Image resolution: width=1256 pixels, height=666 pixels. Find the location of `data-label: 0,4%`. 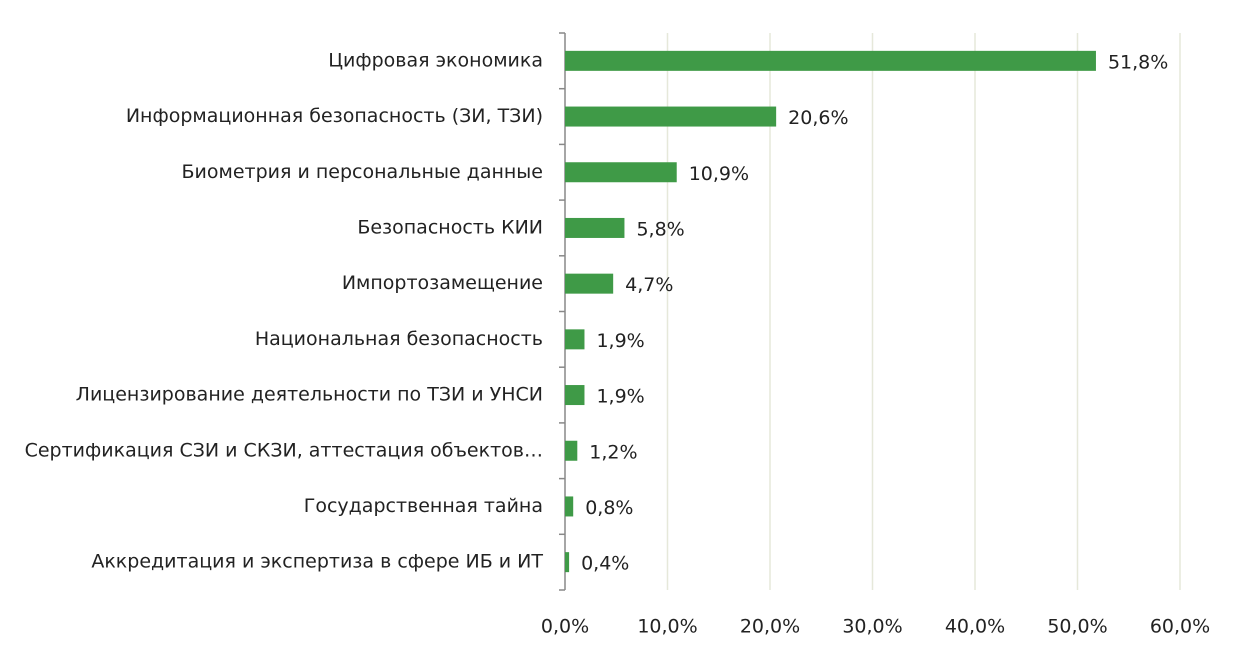

data-label: 0,4% is located at coordinates (605, 564).